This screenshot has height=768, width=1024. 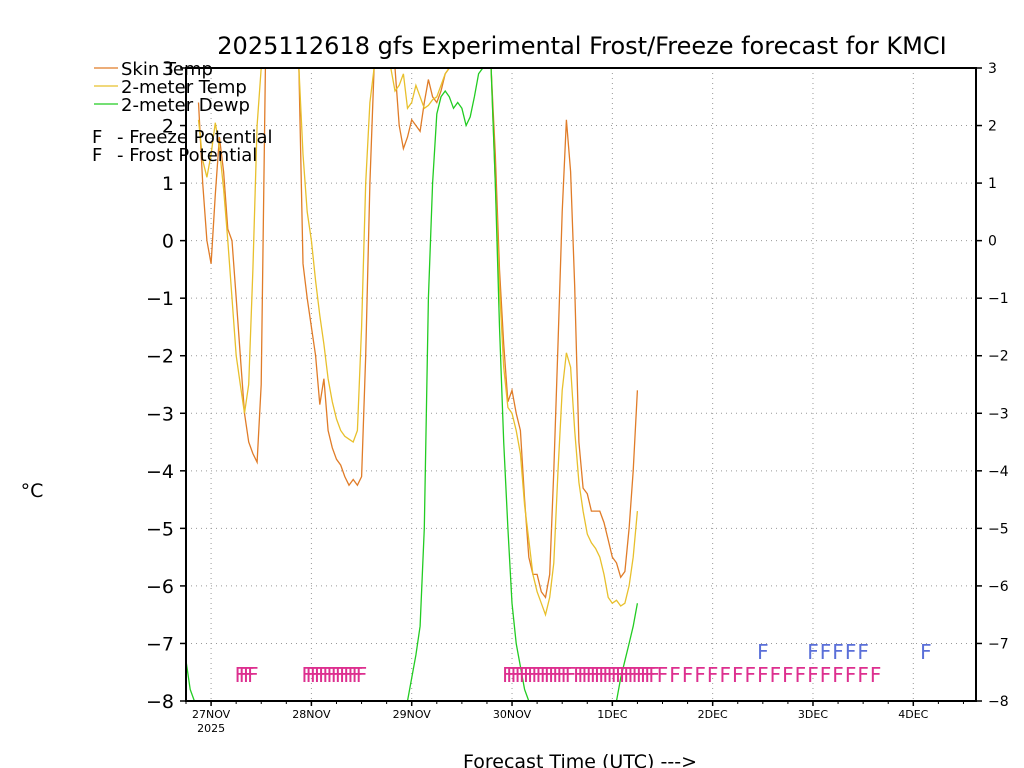 What do you see at coordinates (168, 242) in the screenshot?
I see `y-tick-label-left: 0` at bounding box center [168, 242].